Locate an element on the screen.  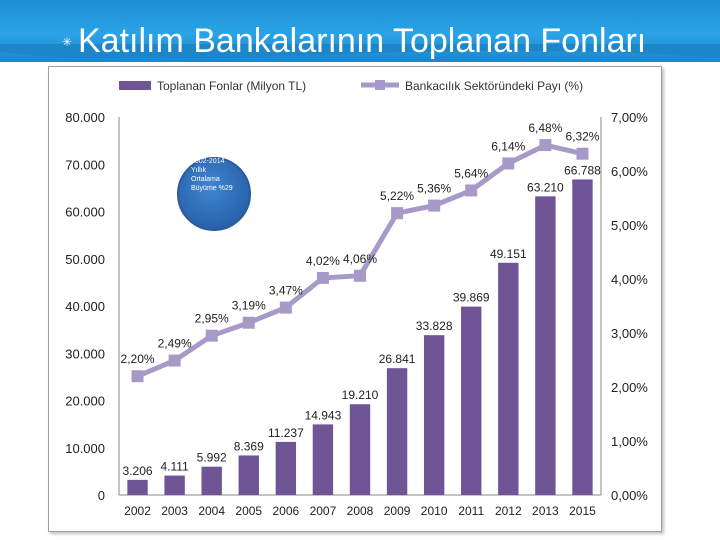
y-left-tick-label: 0 is located at coordinates (101, 495).